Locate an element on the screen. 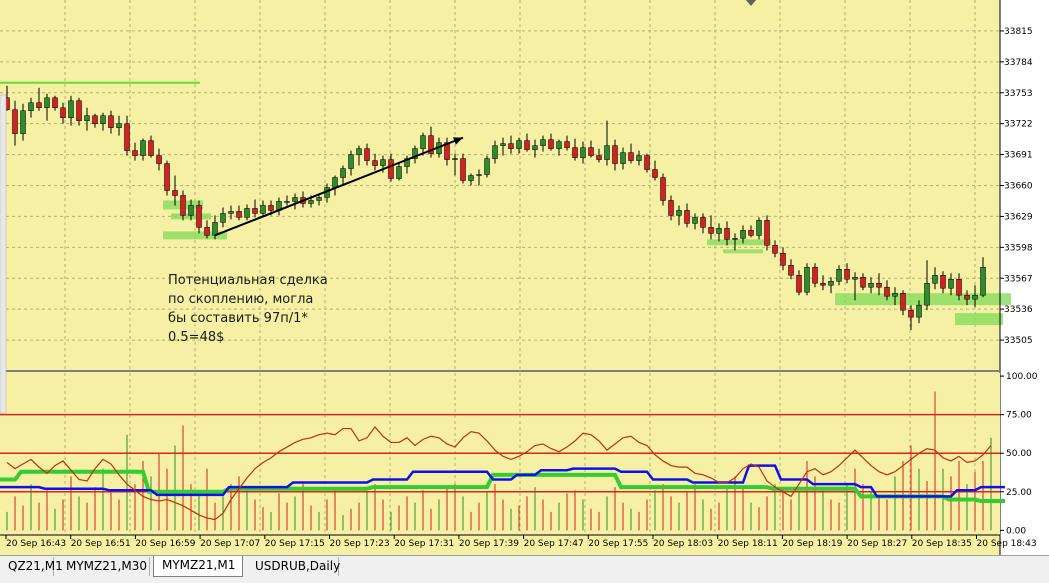 The width and height of the screenshot is (1049, 583). time-tick-label: 20 Sep 18:43 is located at coordinates (1007, 544).